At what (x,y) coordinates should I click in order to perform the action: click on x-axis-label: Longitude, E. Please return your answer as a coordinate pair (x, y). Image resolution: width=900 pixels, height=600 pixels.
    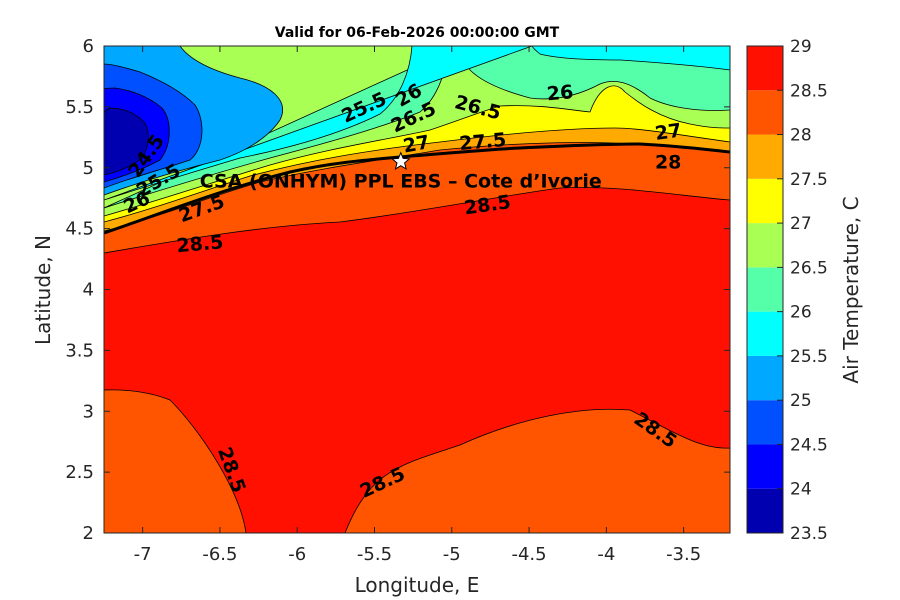
    Looking at the image, I should click on (417, 585).